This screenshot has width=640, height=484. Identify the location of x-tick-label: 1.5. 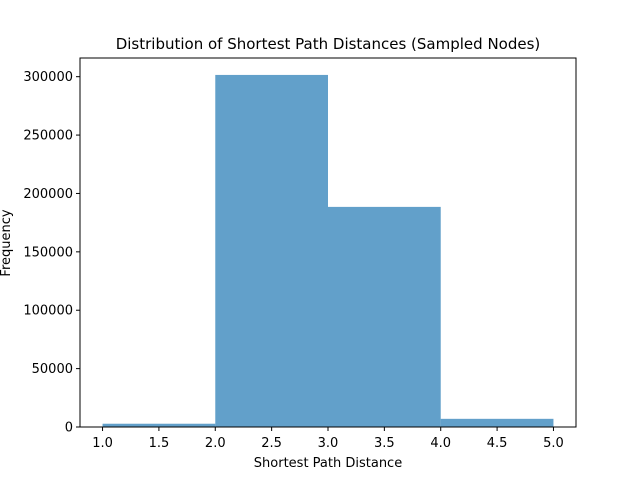
(159, 443).